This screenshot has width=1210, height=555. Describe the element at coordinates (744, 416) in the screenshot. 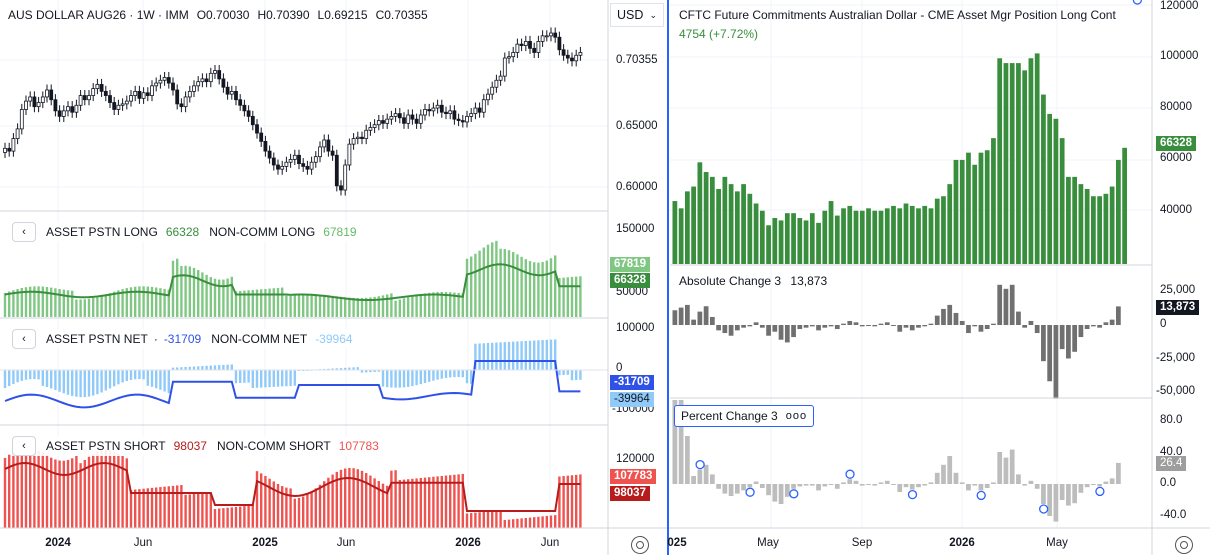

I see `pct-change-legend: Percent Change 3 ooo` at that location.